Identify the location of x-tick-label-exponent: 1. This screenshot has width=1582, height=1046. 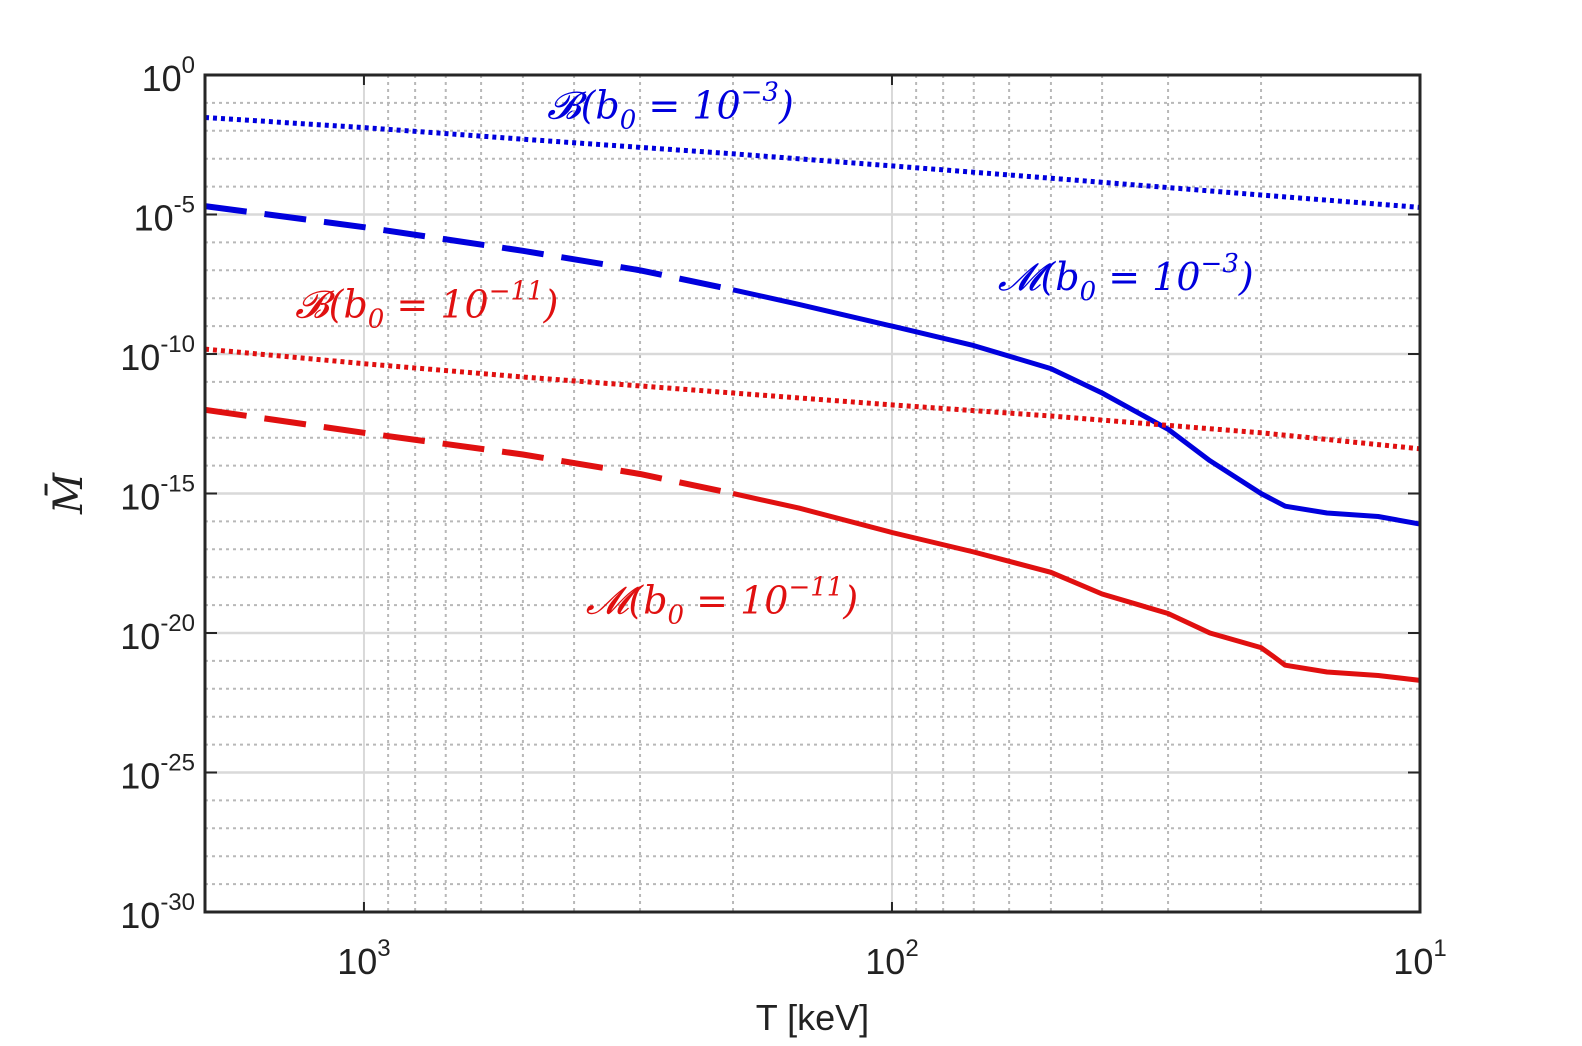
(1439, 948).